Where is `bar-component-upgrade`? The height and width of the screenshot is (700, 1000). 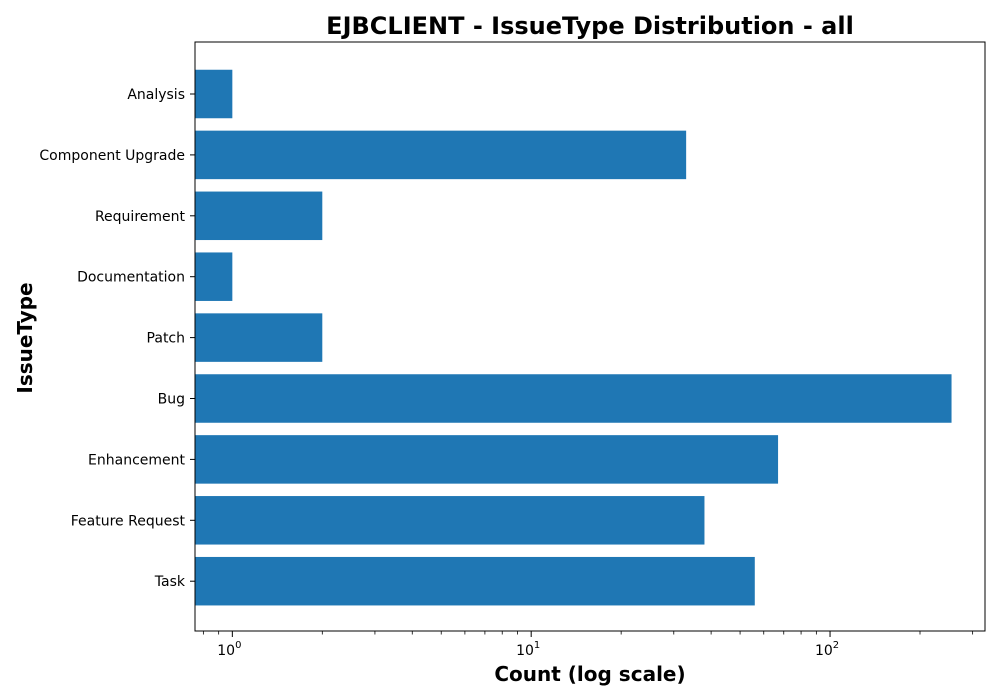 bar-component-upgrade is located at coordinates (441, 155).